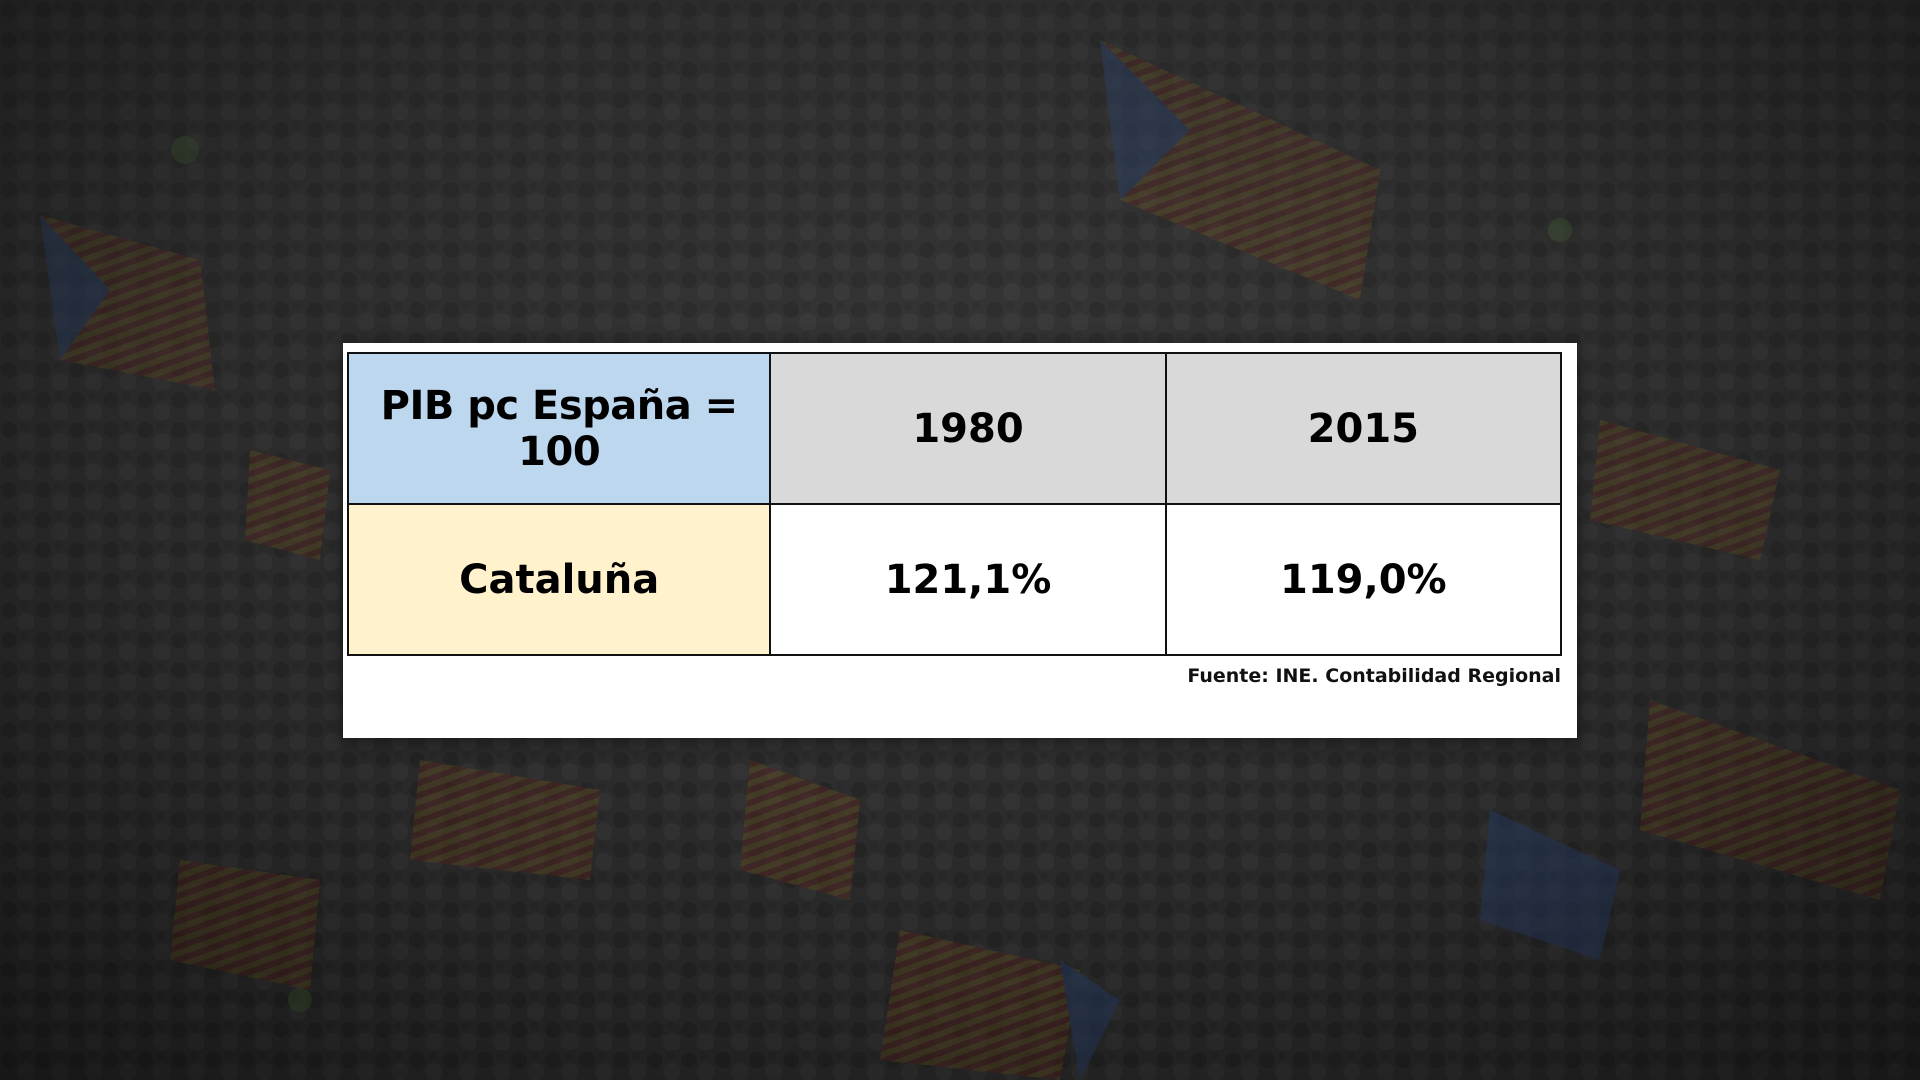  Describe the element at coordinates (1363, 428) in the screenshot. I see `year-header-2015: 2015` at that location.